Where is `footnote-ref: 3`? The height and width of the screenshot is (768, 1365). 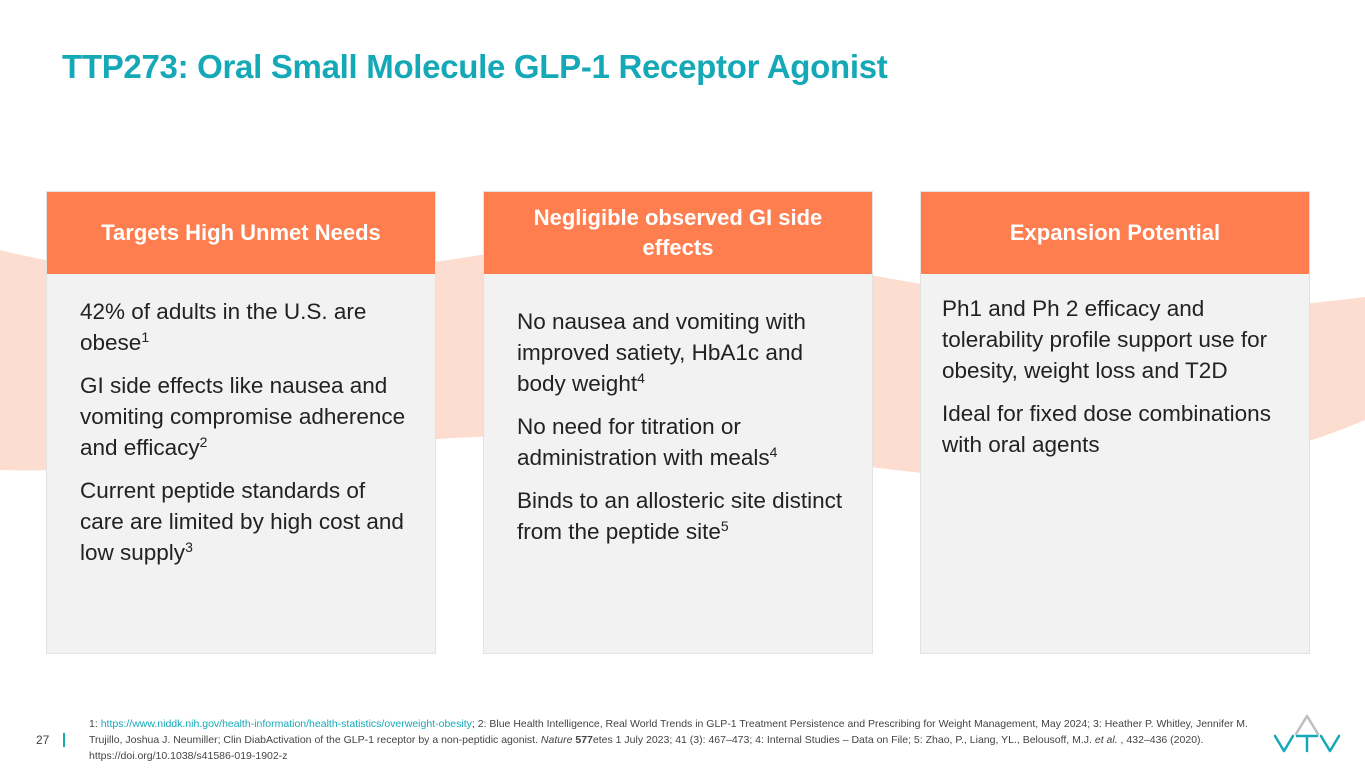
footnote-ref: 3 is located at coordinates (189, 547).